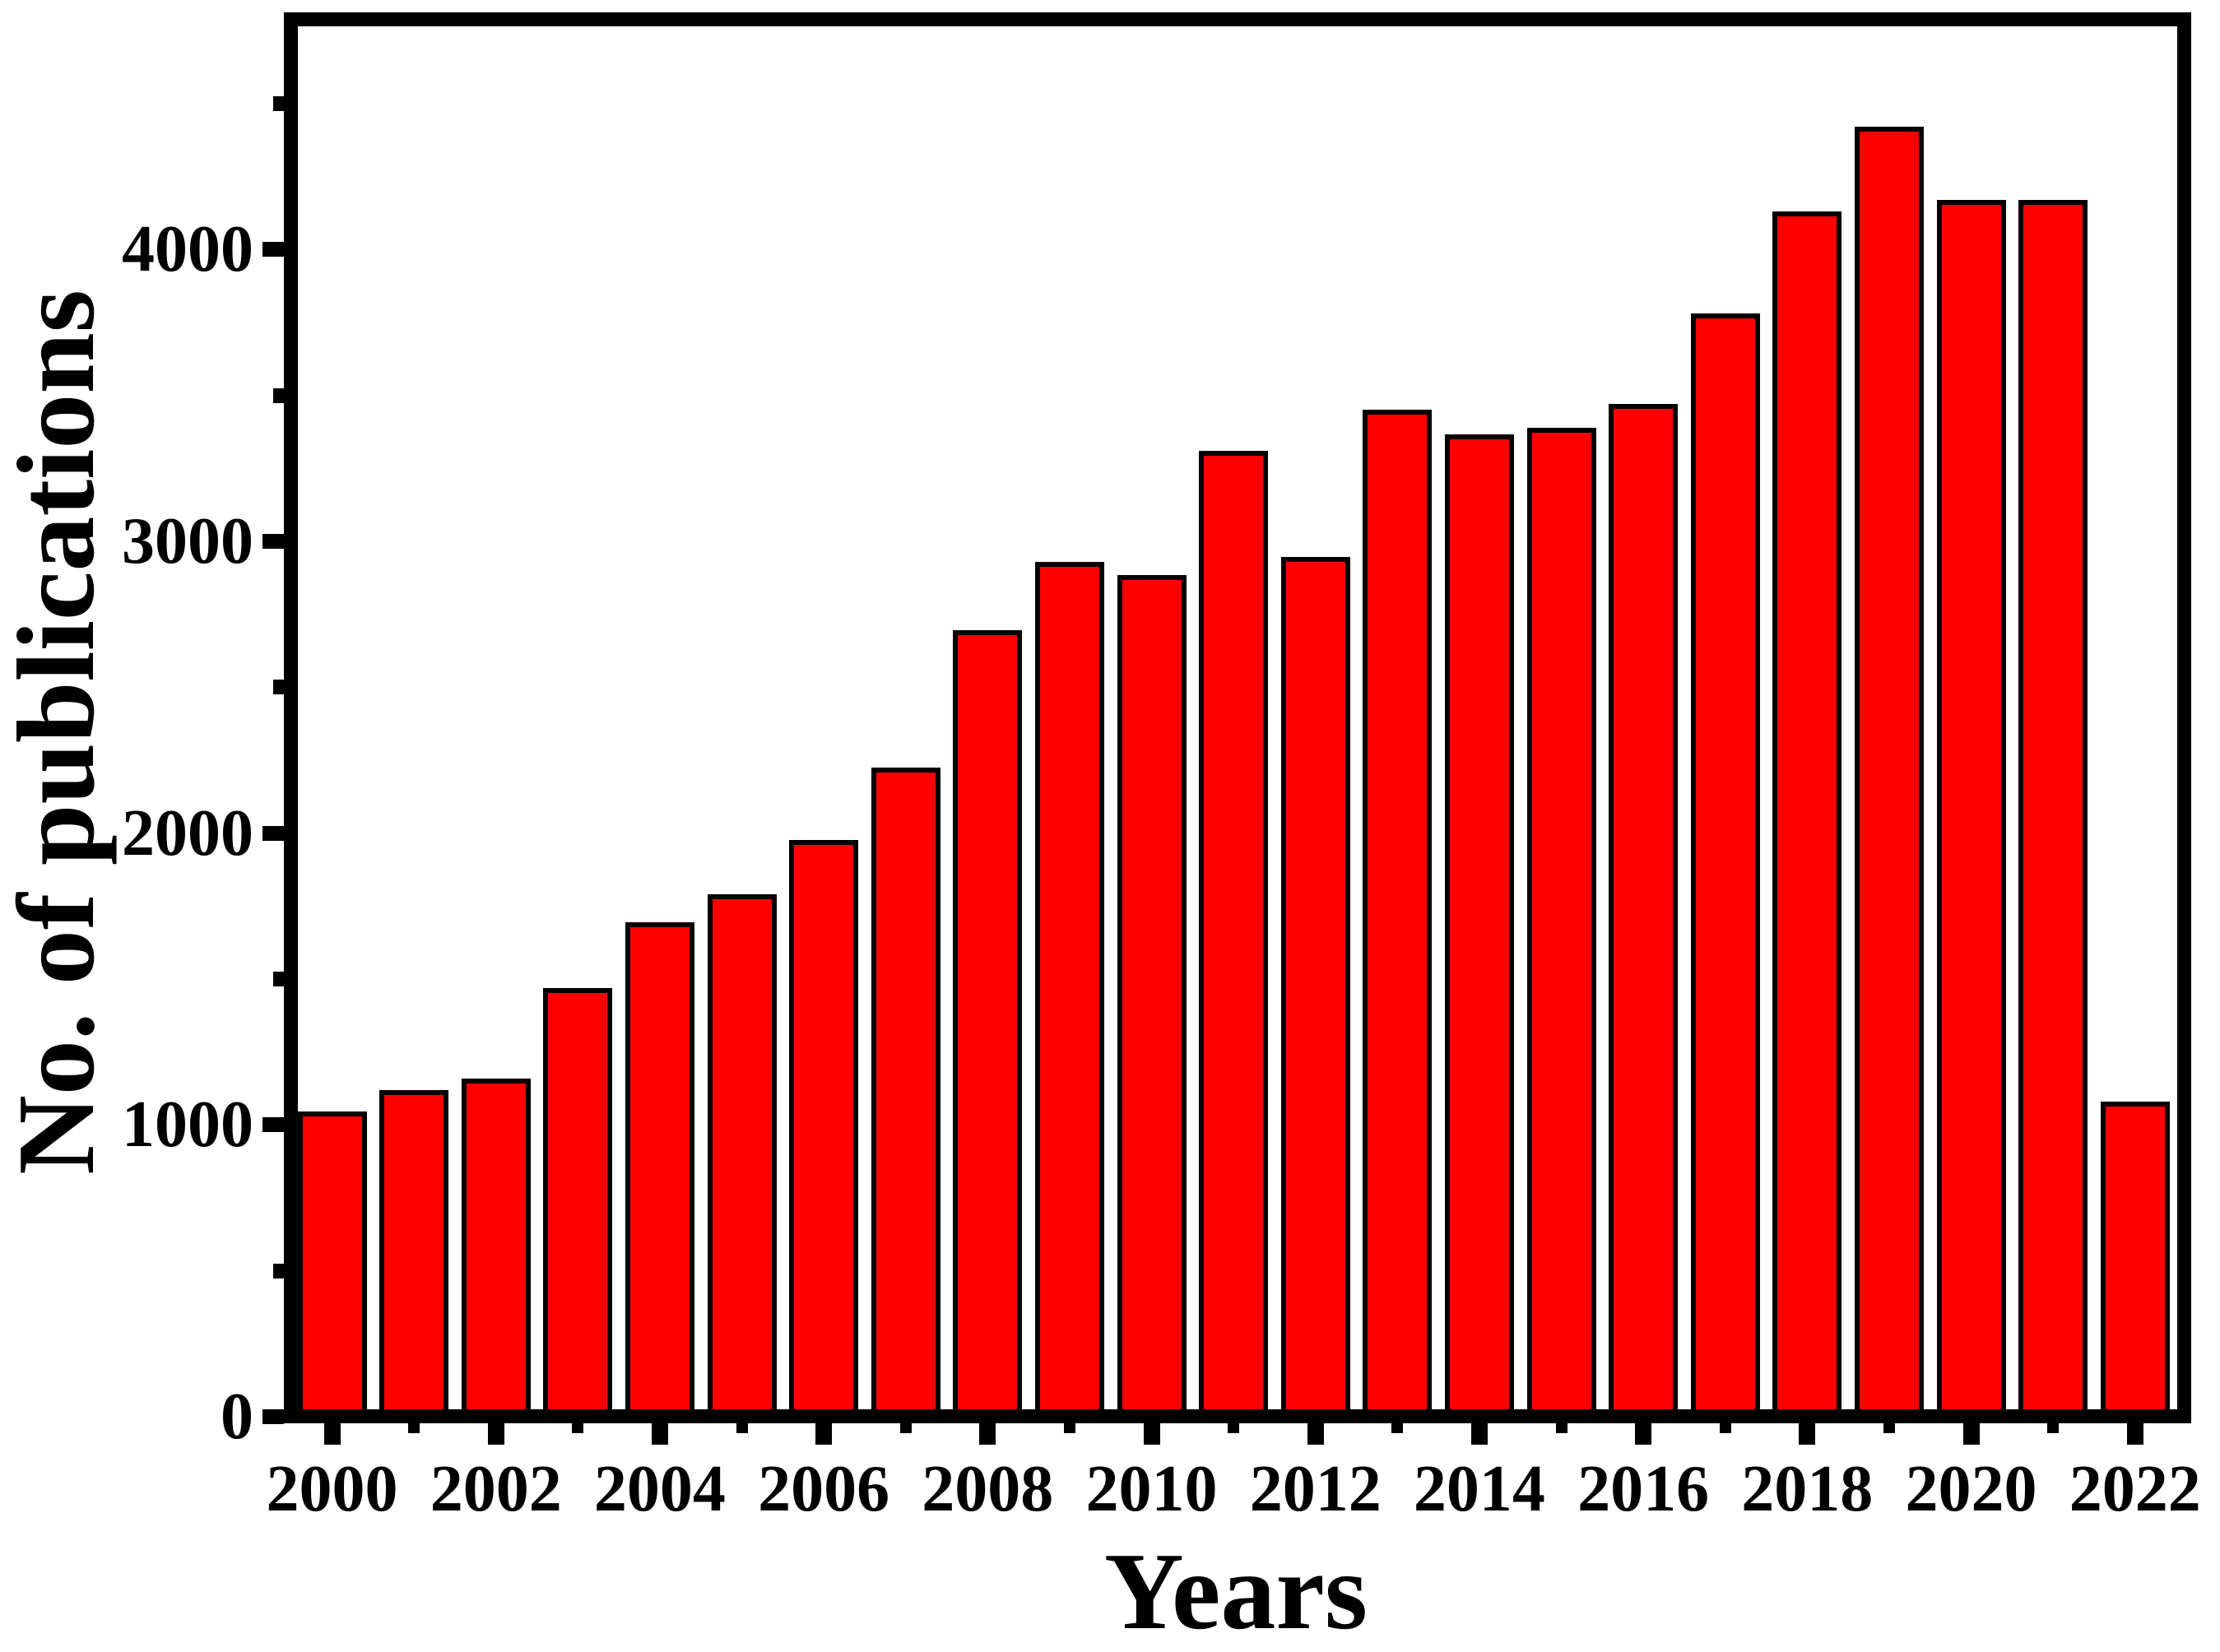  Describe the element at coordinates (1069, 988) in the screenshot. I see `bar-2009` at that location.